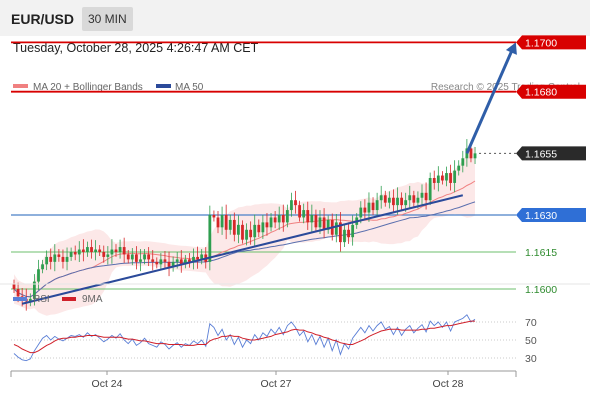 This screenshot has width=590, height=400. I want to click on ma9-legend-swatch, so click(69, 299).